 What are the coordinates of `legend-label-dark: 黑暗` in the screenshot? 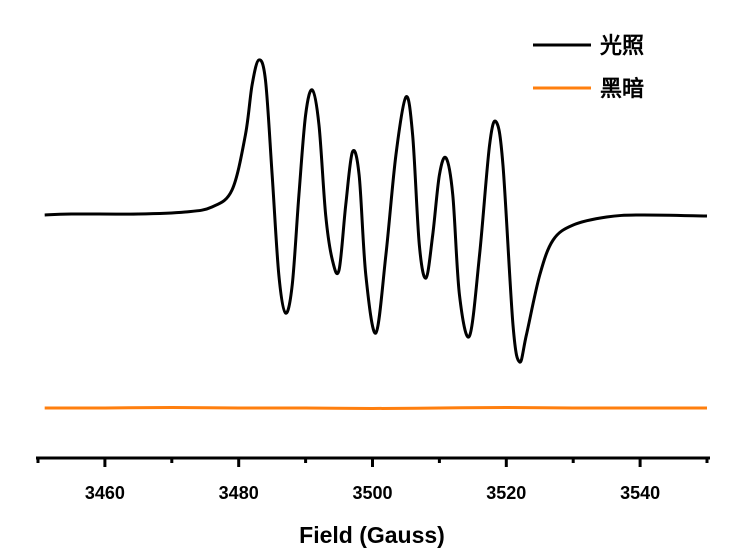 It's located at (622, 88).